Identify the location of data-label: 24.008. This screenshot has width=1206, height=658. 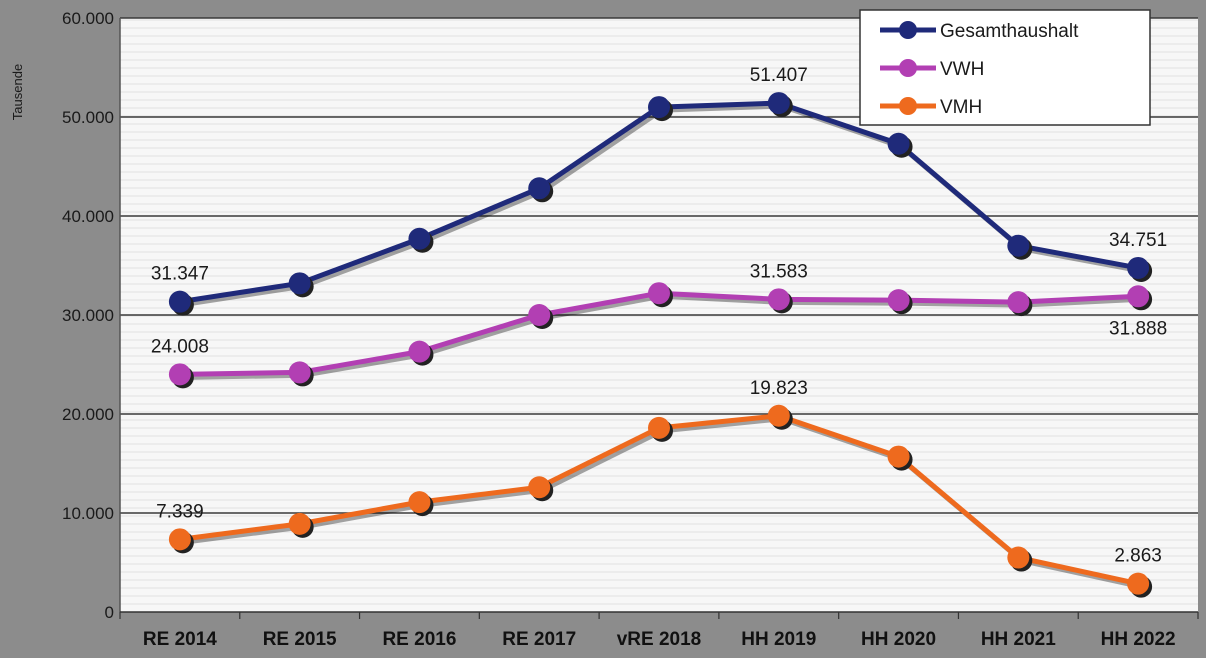
(180, 346).